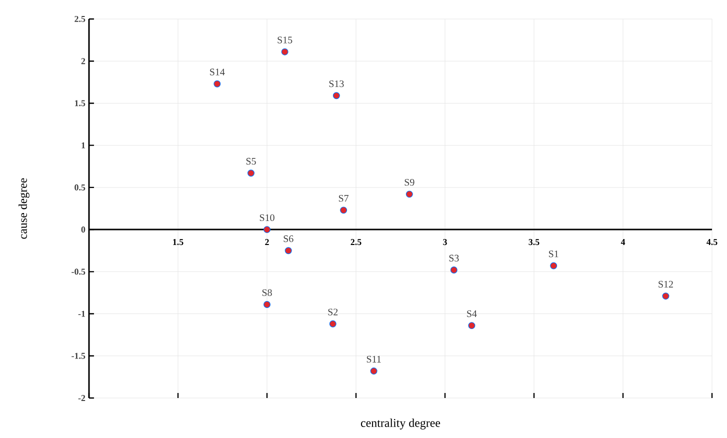 Image resolution: width=727 pixels, height=438 pixels. What do you see at coordinates (343, 198) in the screenshot?
I see `annotation: S7` at bounding box center [343, 198].